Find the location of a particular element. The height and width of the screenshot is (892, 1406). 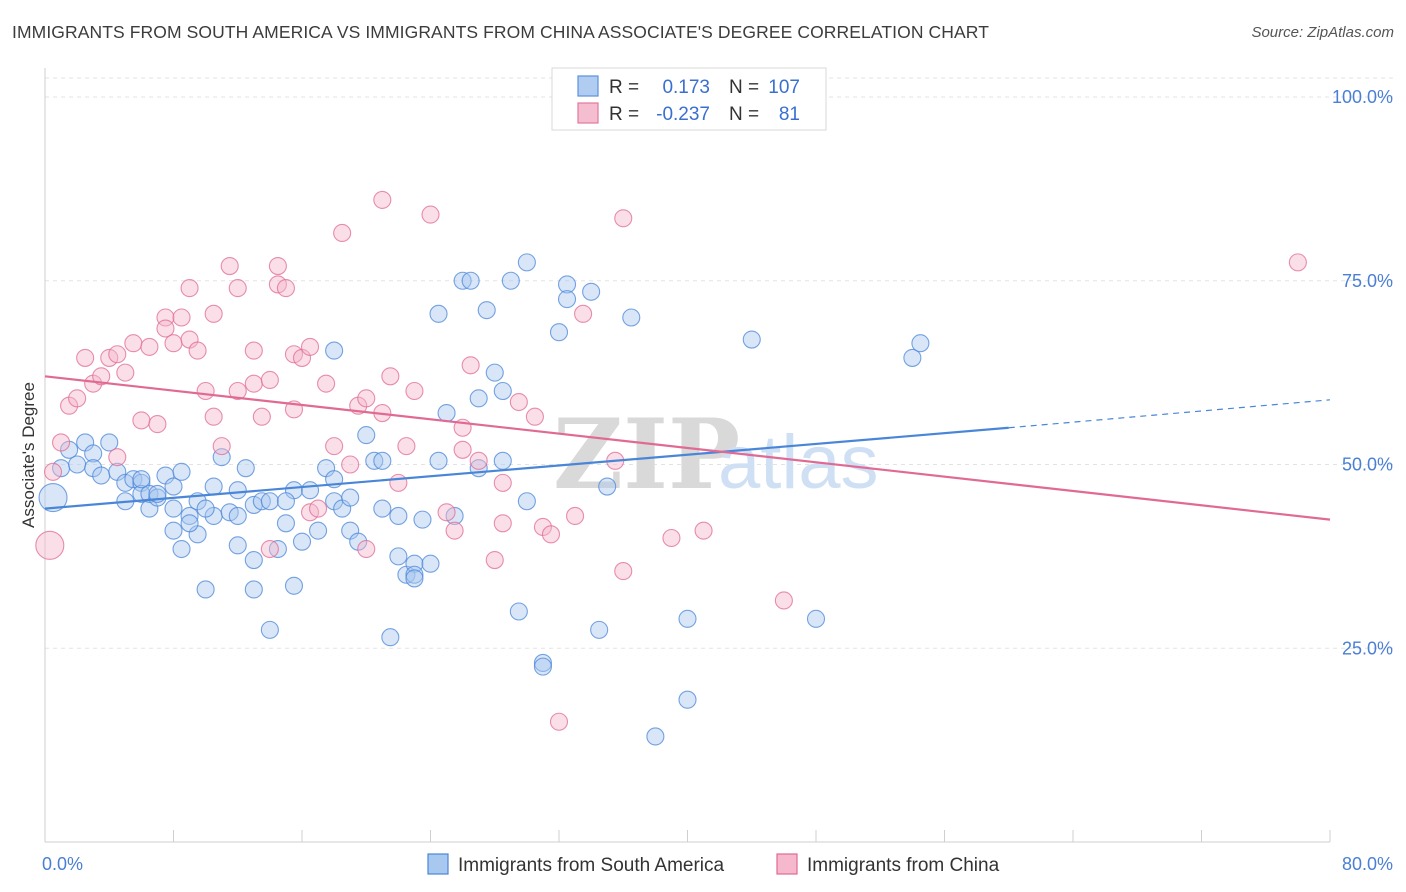

watermark-atlas: atlas is located at coordinates (798, 462).